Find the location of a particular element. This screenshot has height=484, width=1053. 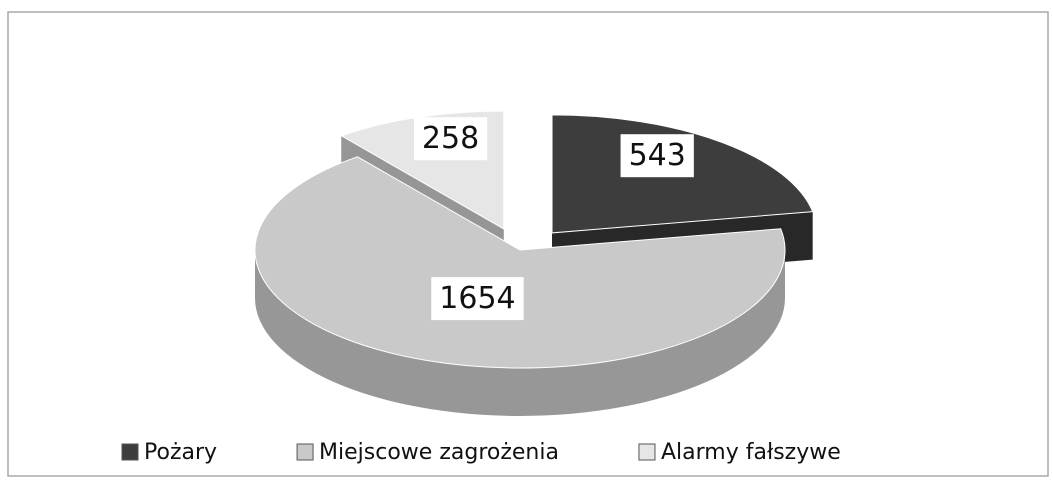

legend-label: Alarmy fałszywe is located at coordinates (751, 452).